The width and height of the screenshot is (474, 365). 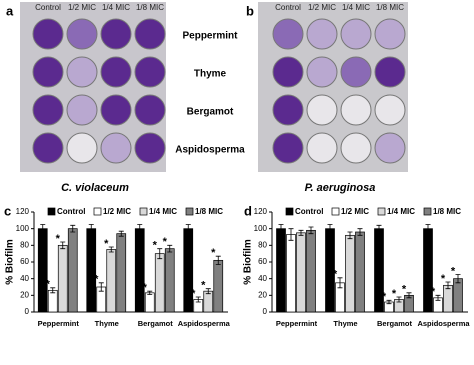 What do you see at coordinates (322, 7) in the screenshot?
I see `column-label: 1/2 MIC` at bounding box center [322, 7].